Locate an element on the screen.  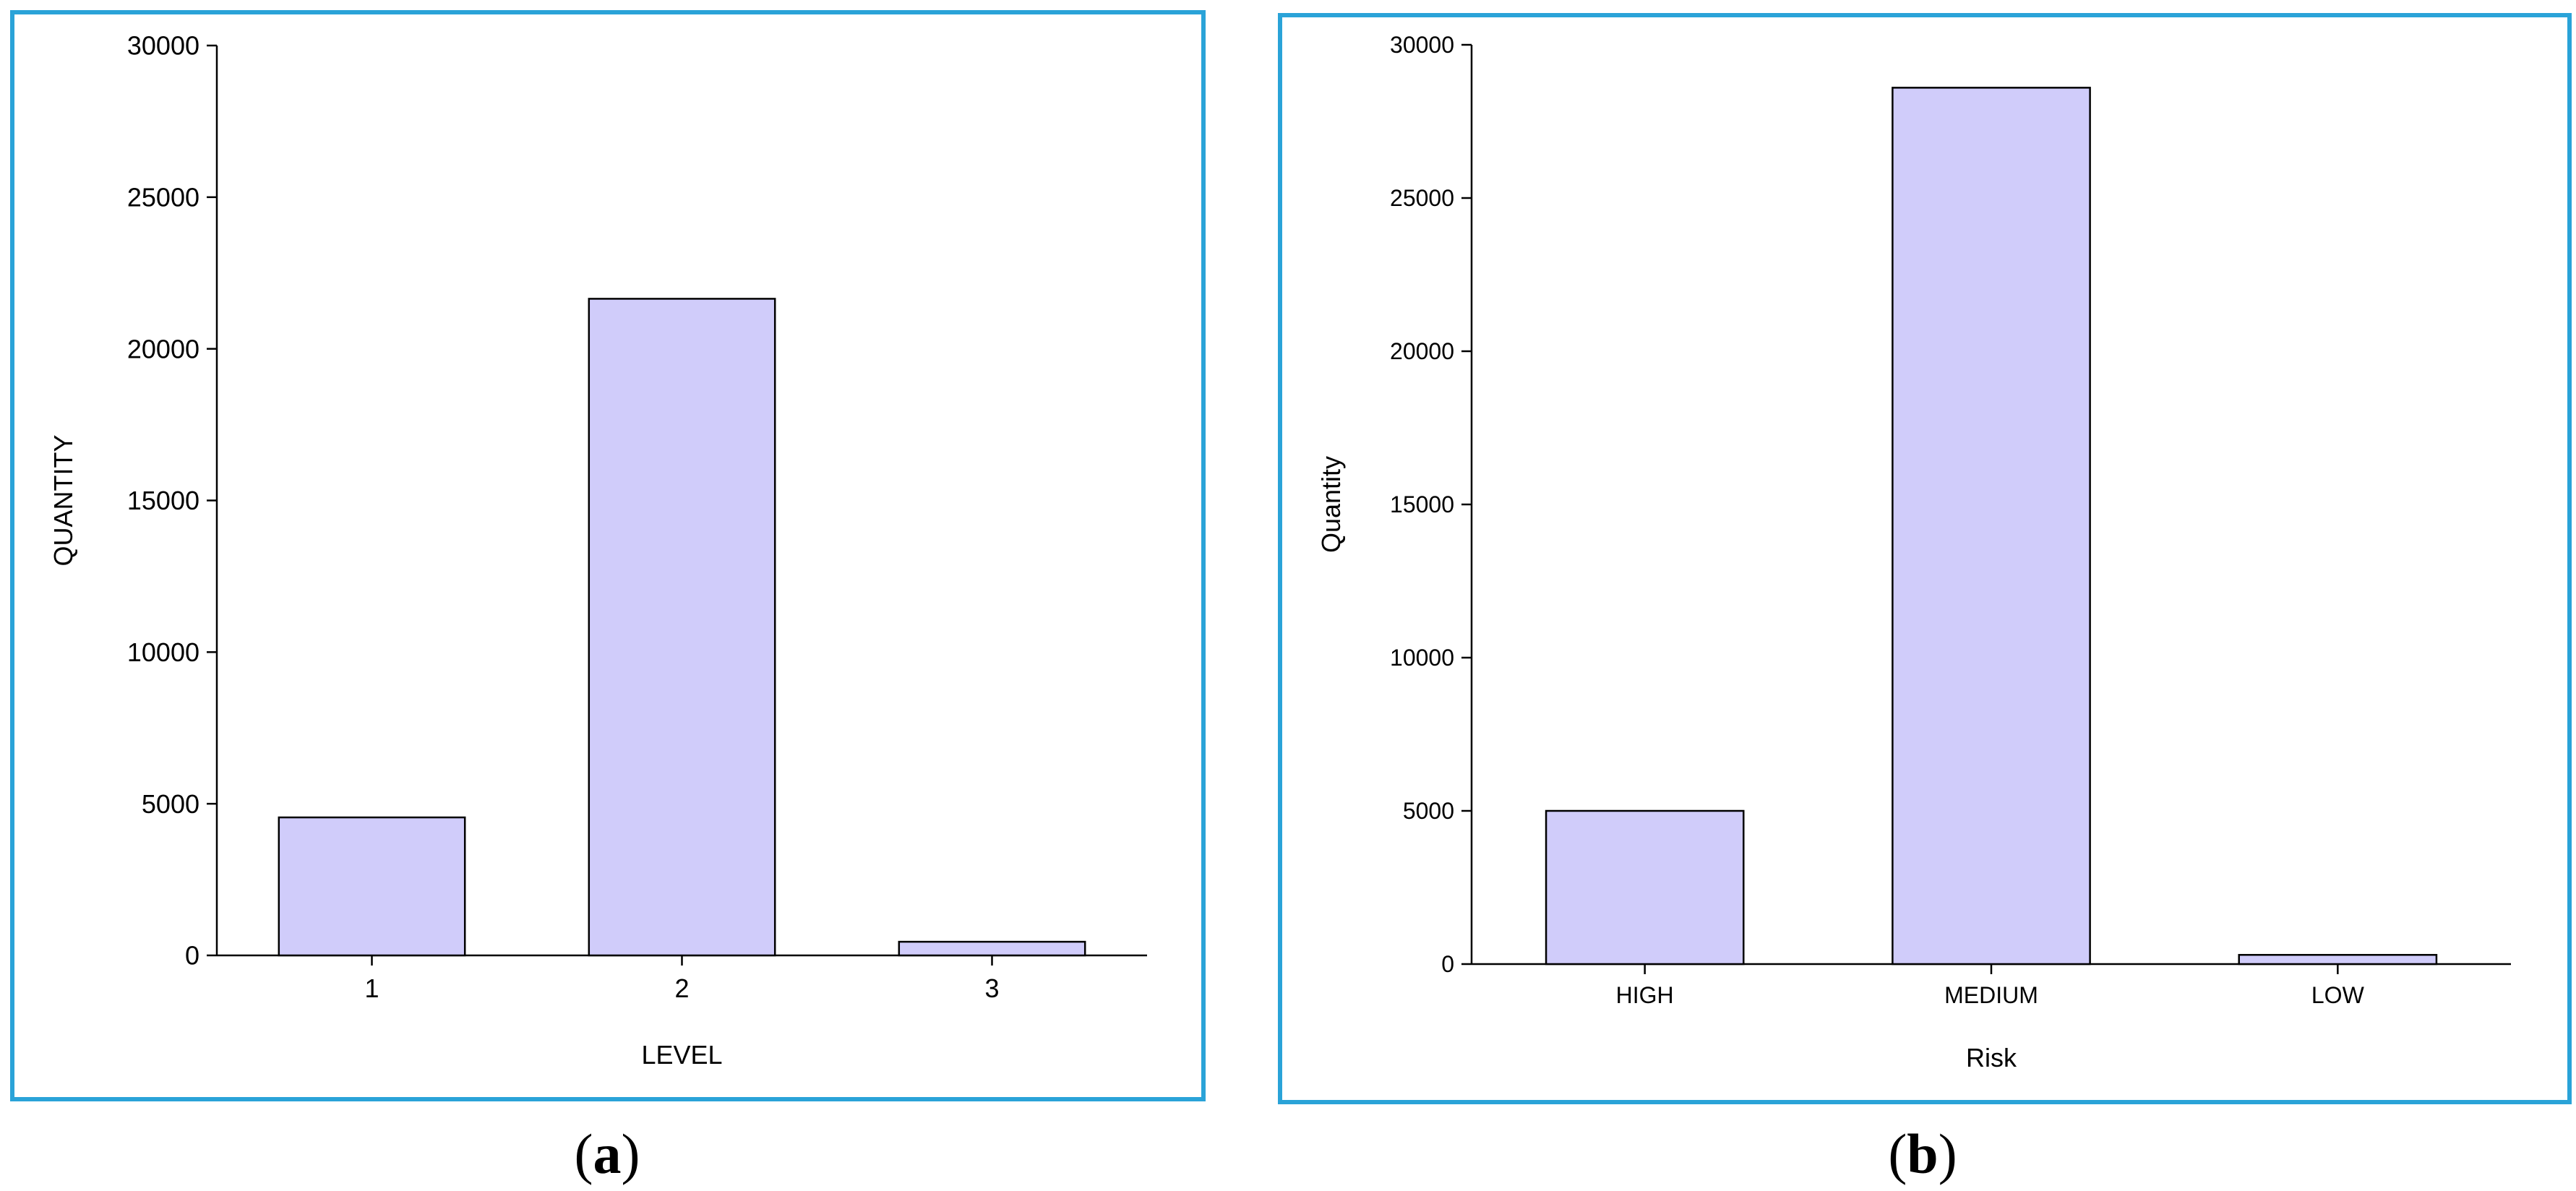
y-tick-label-a-2: 10000 is located at coordinates (163, 652).